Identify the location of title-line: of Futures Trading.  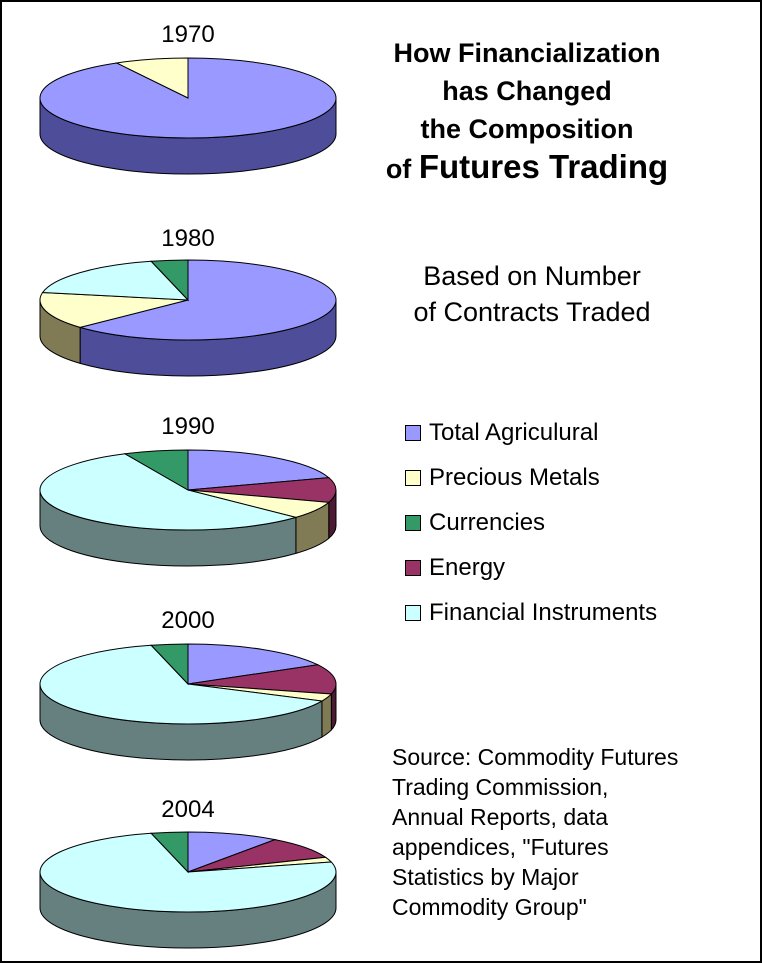
(527, 168).